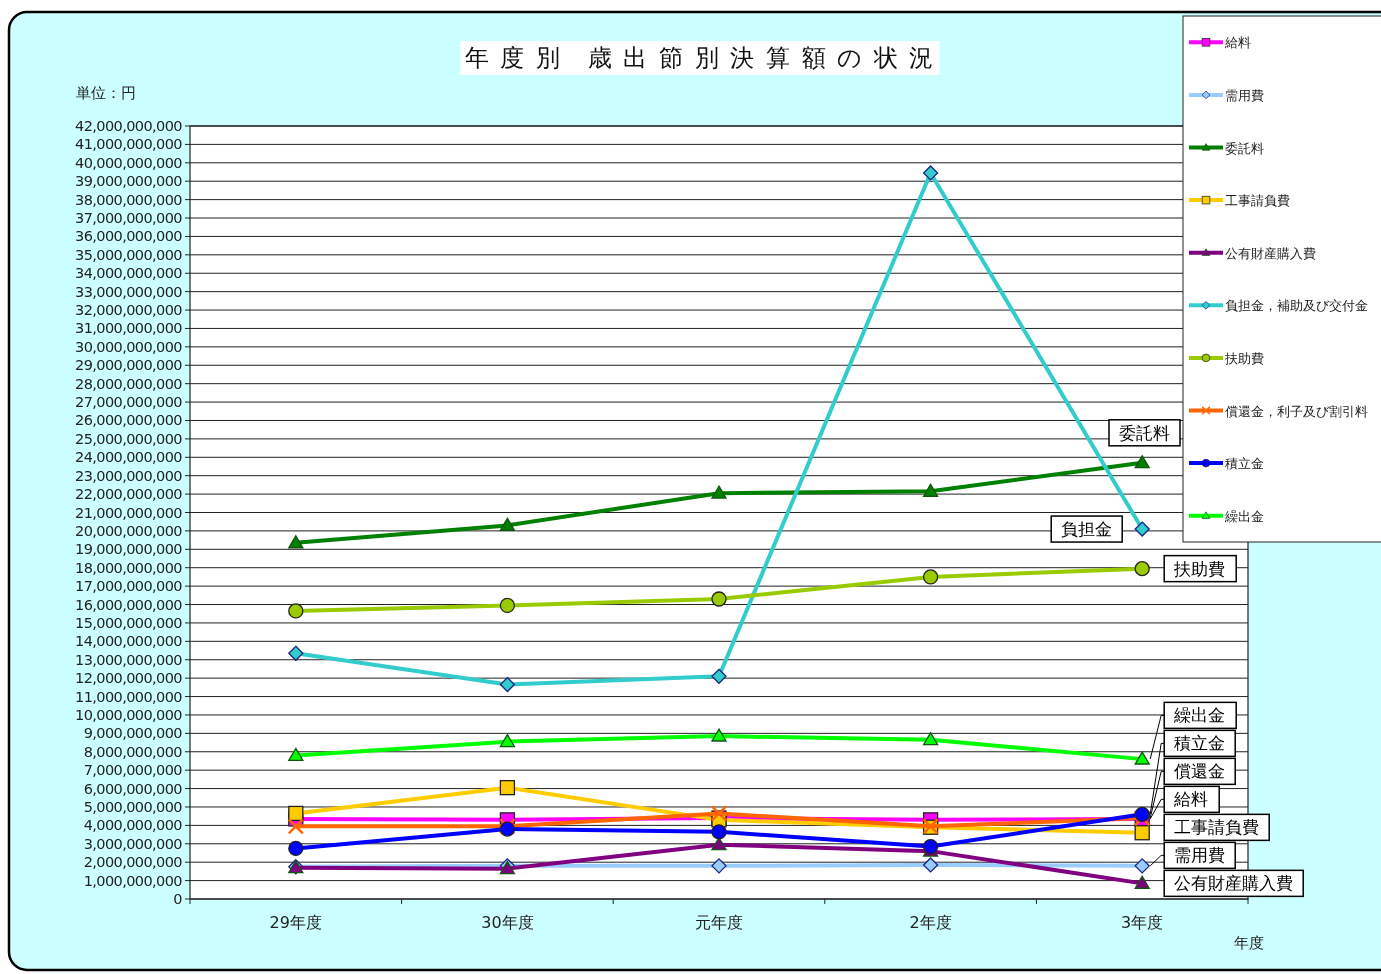 This screenshot has height=974, width=1381. What do you see at coordinates (1142, 922) in the screenshot?
I see `x-tick-label: 3年度` at bounding box center [1142, 922].